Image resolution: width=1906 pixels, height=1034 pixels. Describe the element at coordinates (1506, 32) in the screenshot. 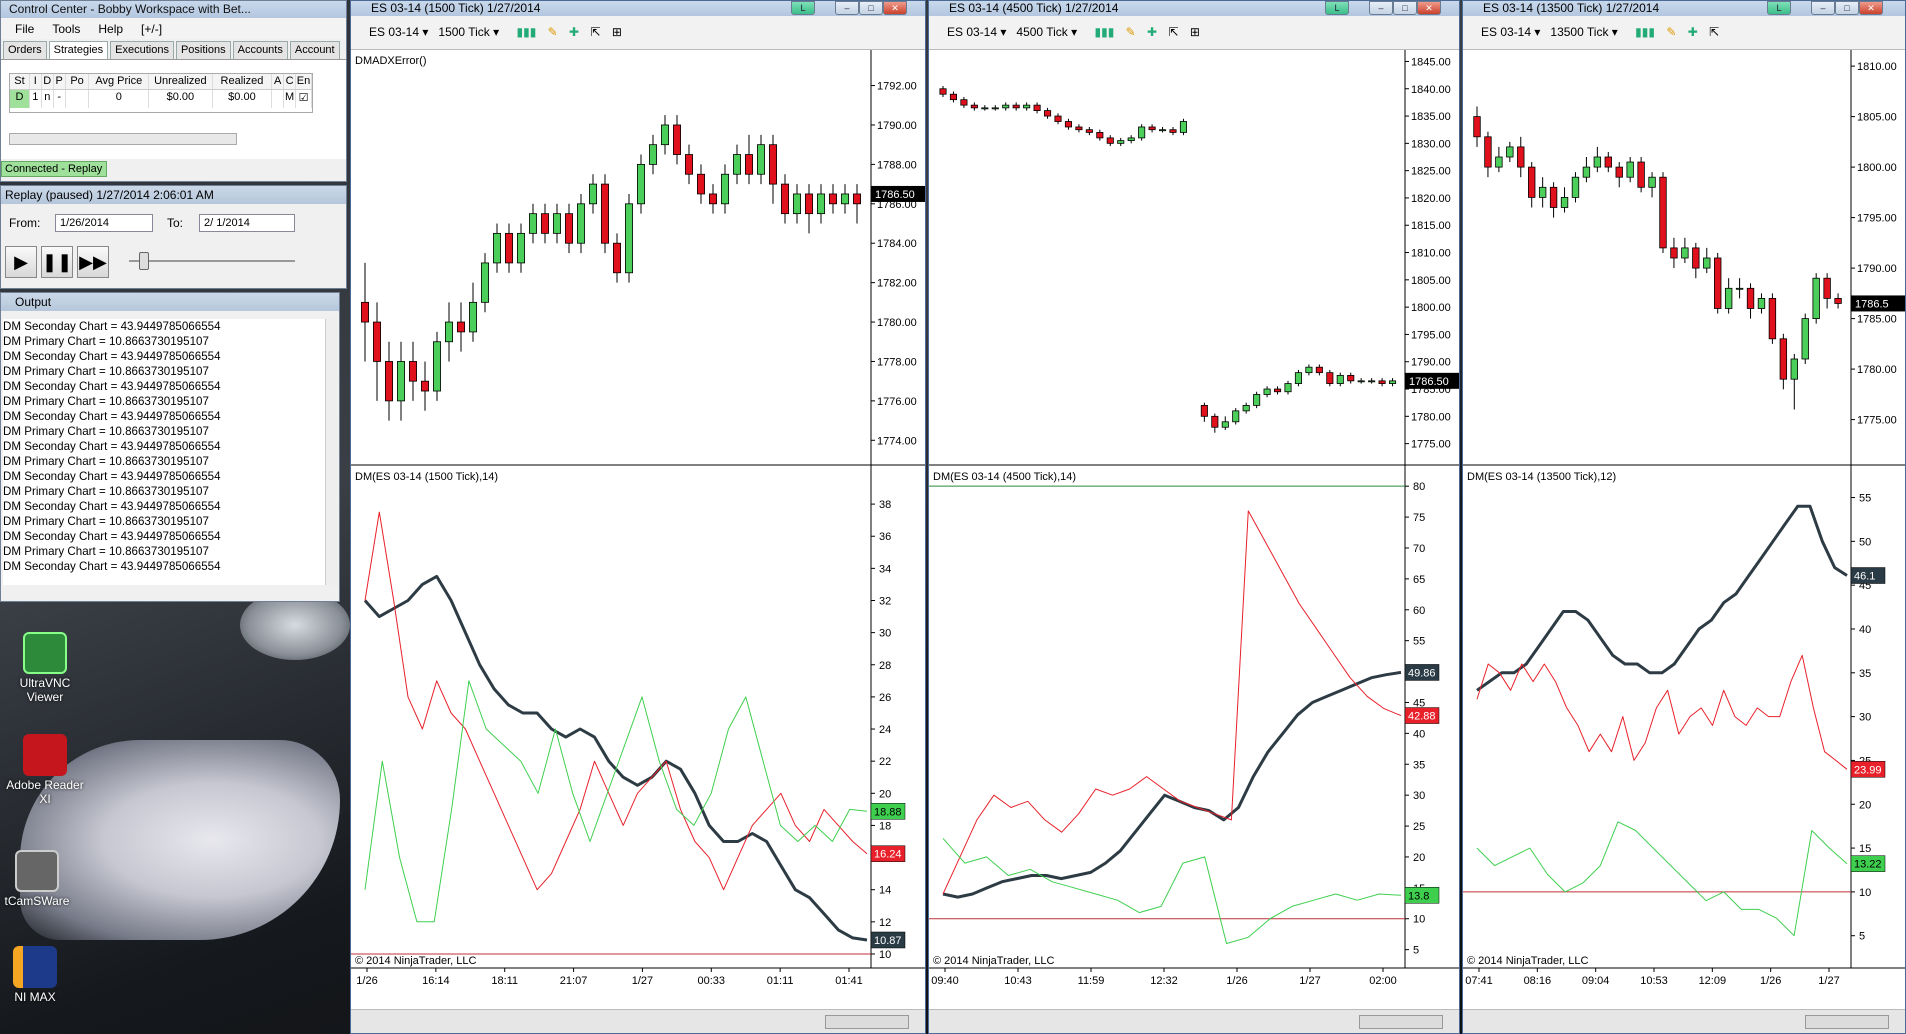

I see `chart-13500-instrument-select: ES 03-14` at that location.